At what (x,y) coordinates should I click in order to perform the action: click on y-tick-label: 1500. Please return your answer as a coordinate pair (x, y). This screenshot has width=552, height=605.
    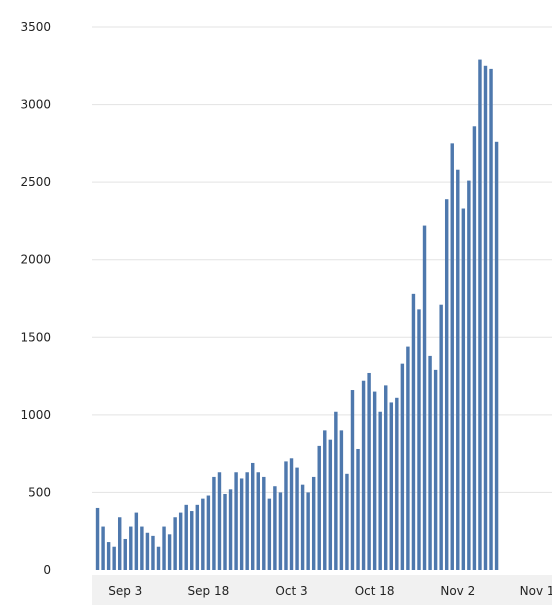
    Looking at the image, I should click on (35, 337).